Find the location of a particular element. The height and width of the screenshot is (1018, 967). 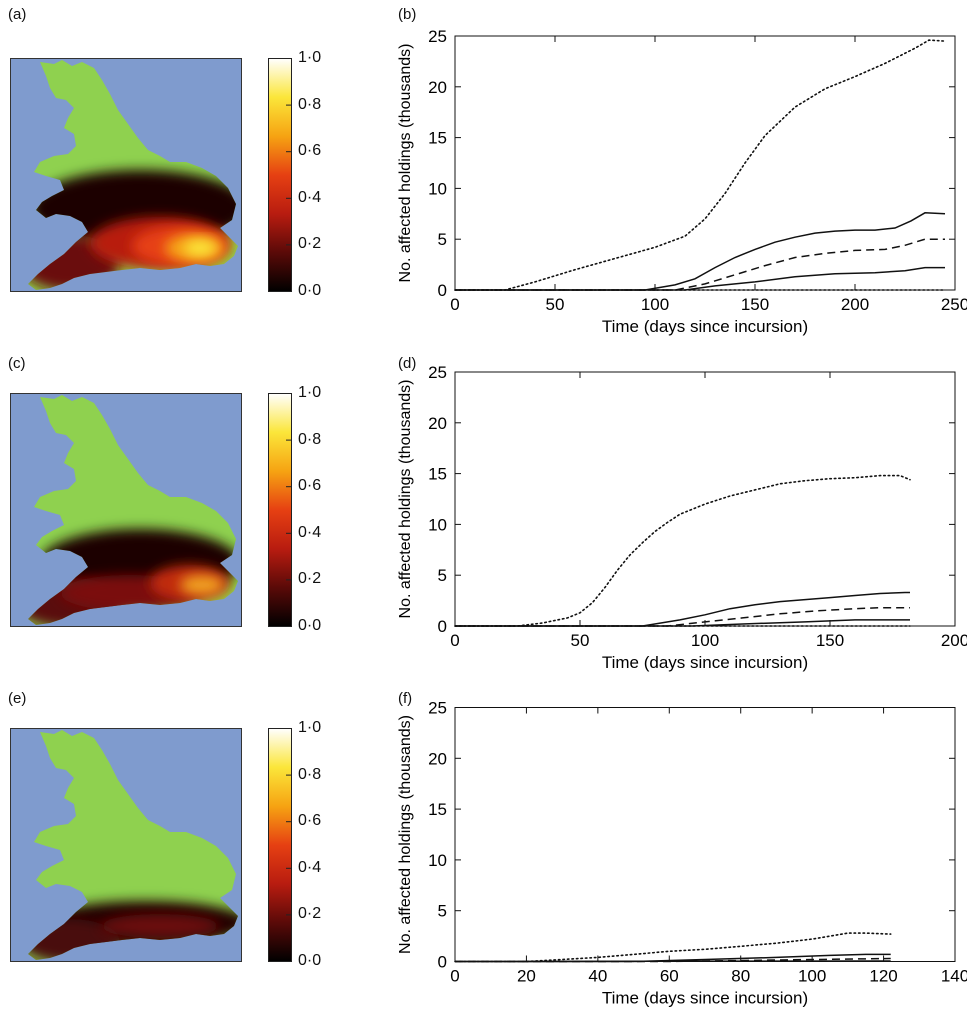

risk-map-c is located at coordinates (126, 510).